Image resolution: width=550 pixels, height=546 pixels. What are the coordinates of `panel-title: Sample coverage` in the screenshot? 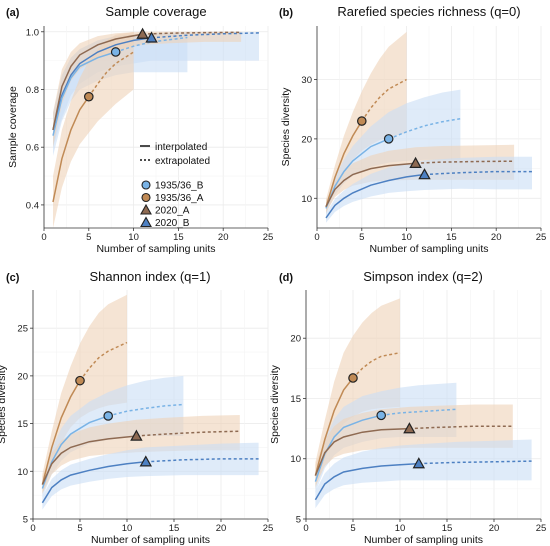 It's located at (155, 11).